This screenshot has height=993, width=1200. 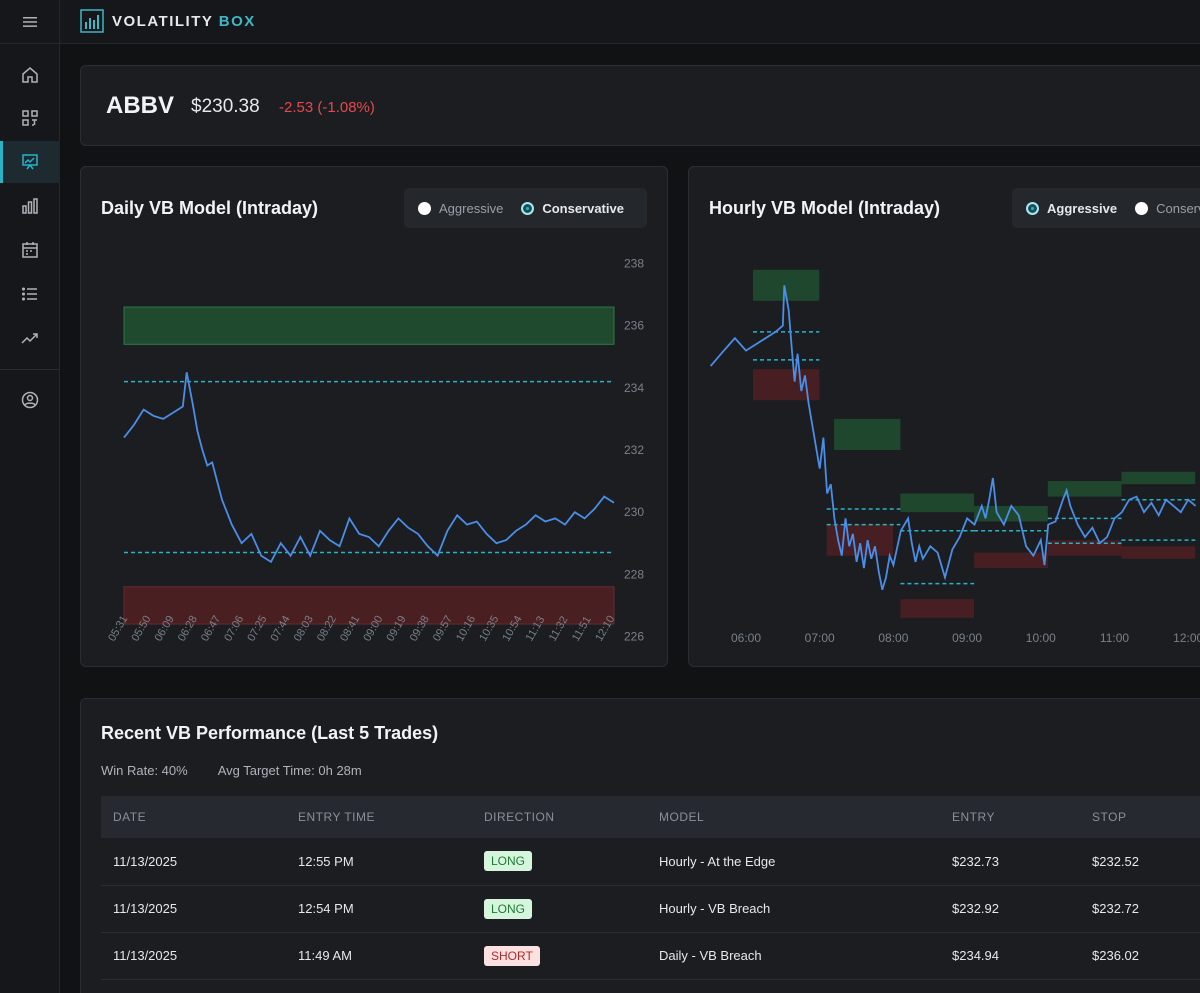 What do you see at coordinates (634, 326) in the screenshot?
I see `y-tick-label: 236` at bounding box center [634, 326].